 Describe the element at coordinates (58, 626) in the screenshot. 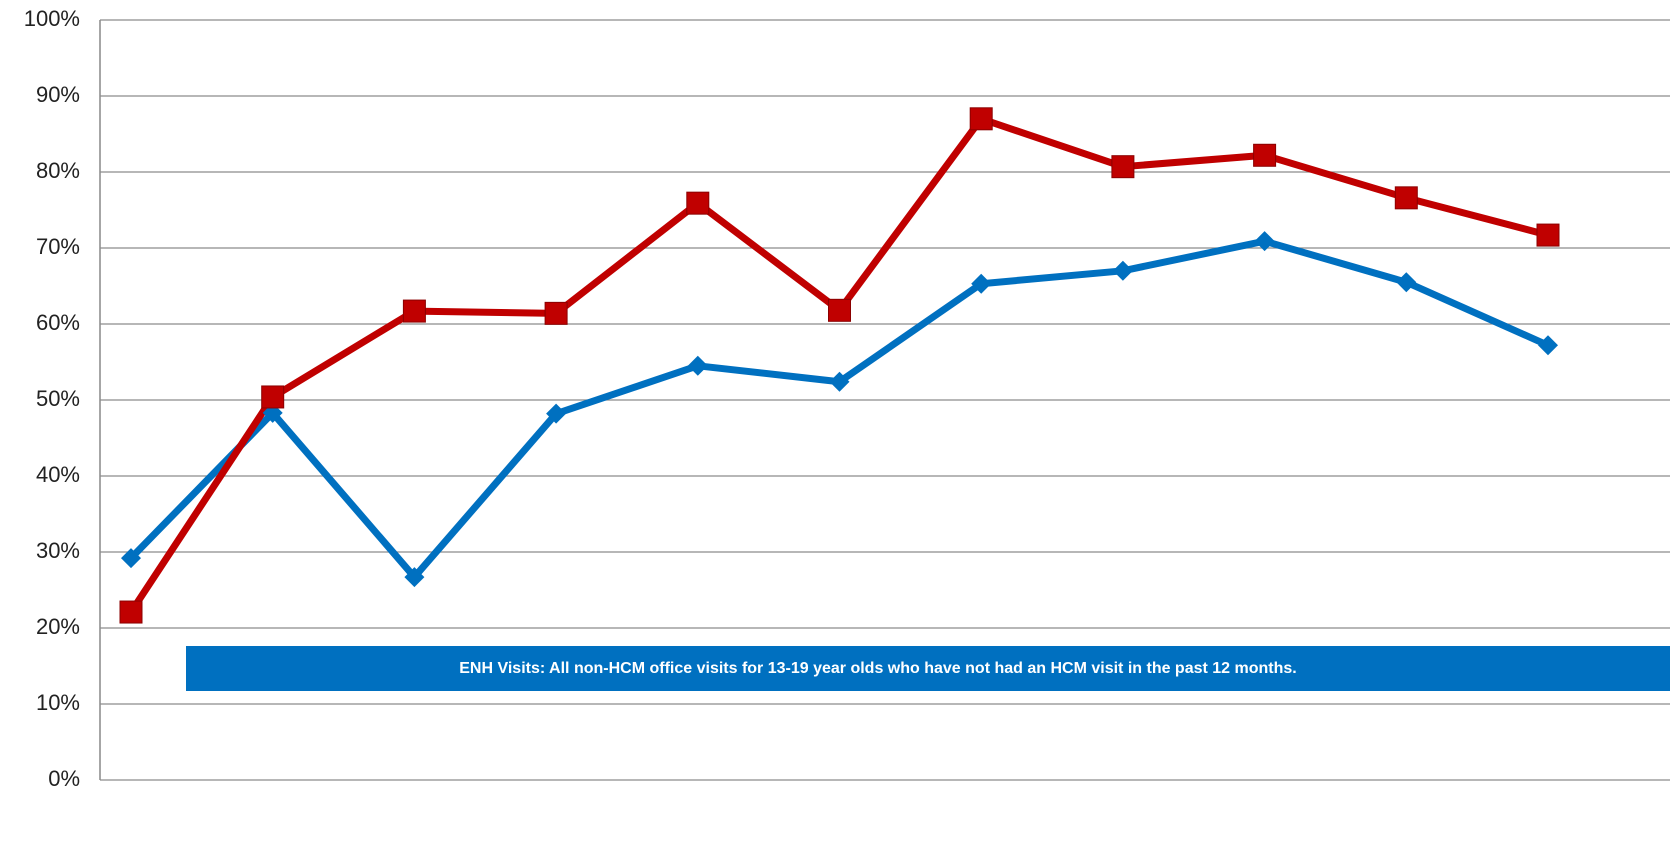

I see `y-tick-label: 20%` at that location.